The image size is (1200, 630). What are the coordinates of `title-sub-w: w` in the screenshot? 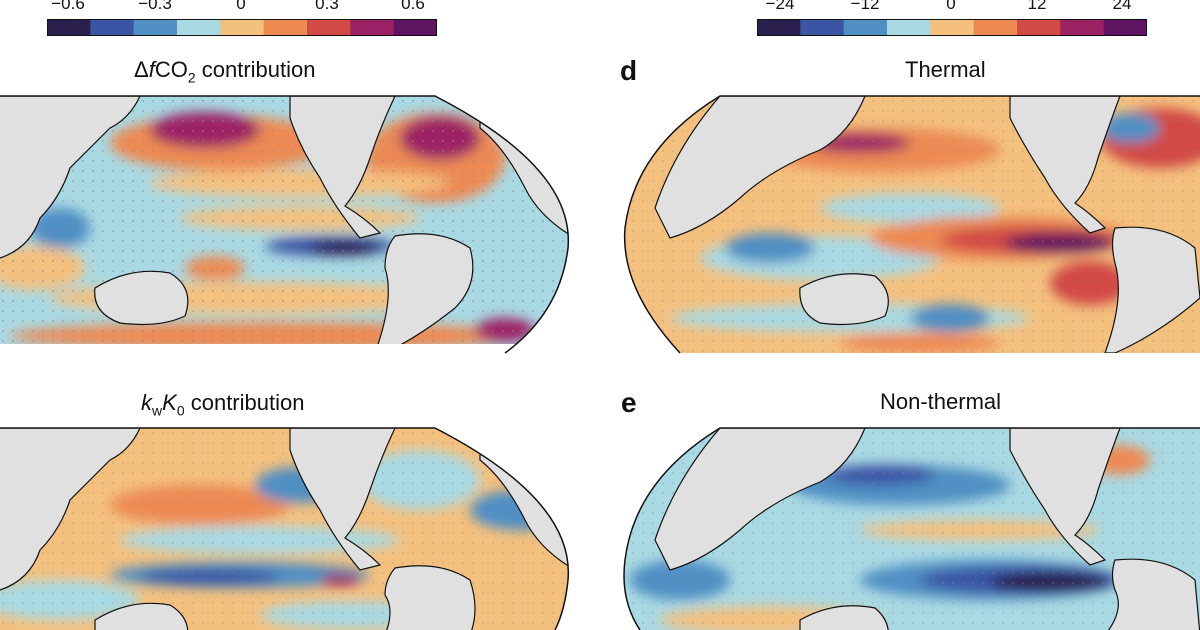 It's located at (157, 410).